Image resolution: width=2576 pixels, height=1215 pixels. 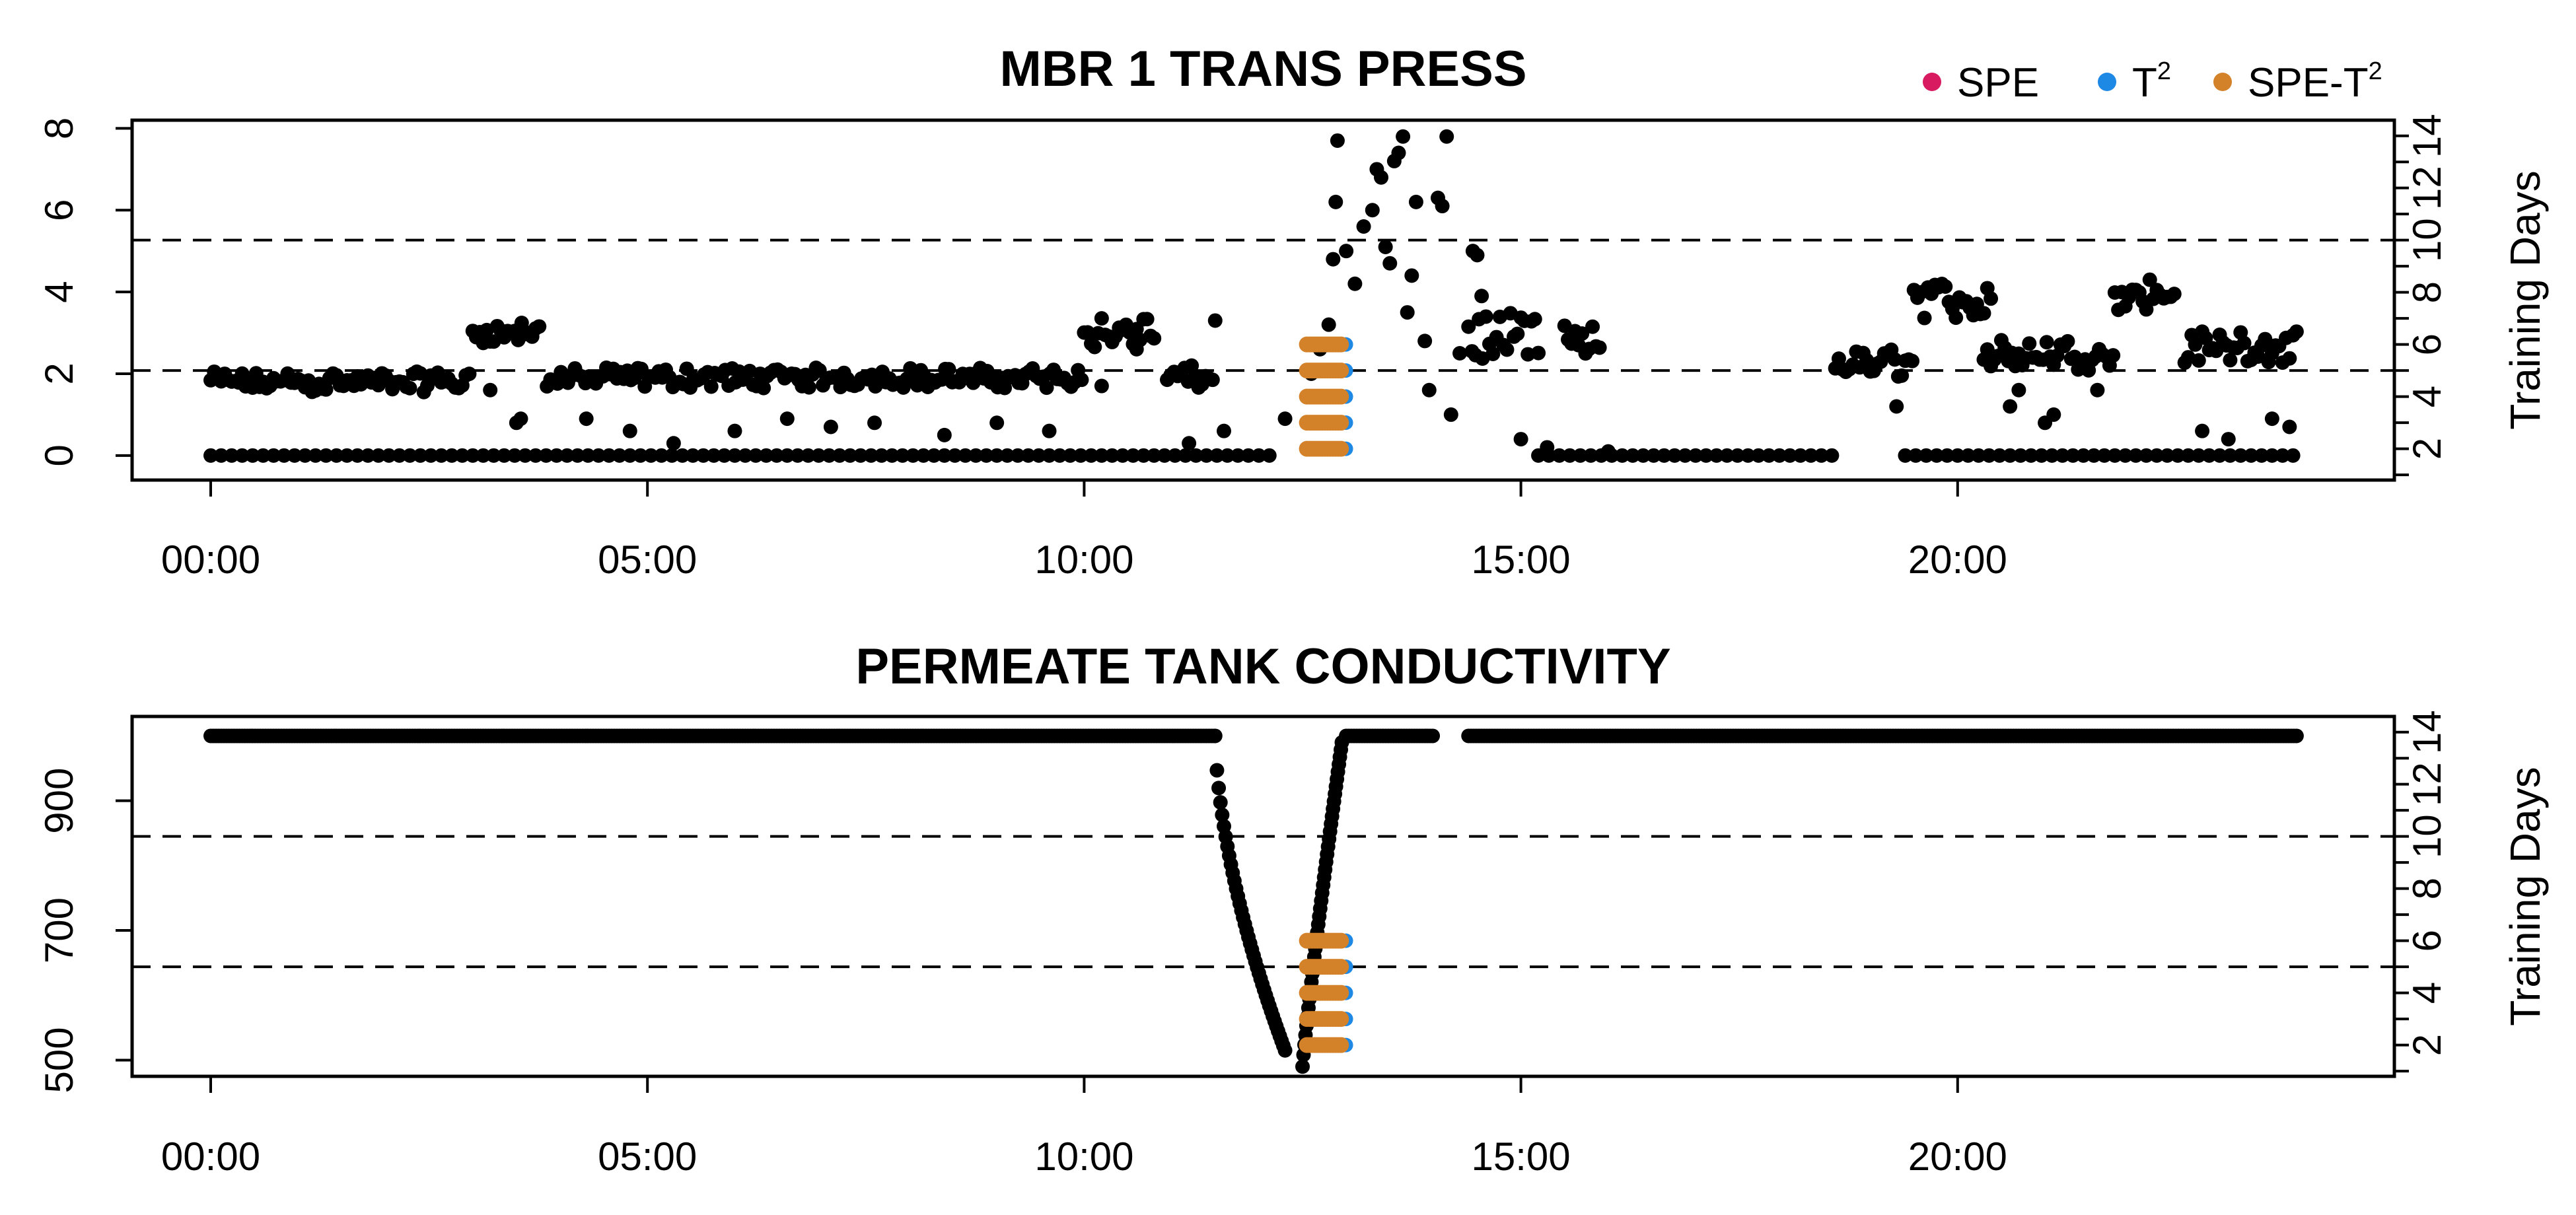 I want to click on y-tick-label: 900, so click(x=59, y=801).